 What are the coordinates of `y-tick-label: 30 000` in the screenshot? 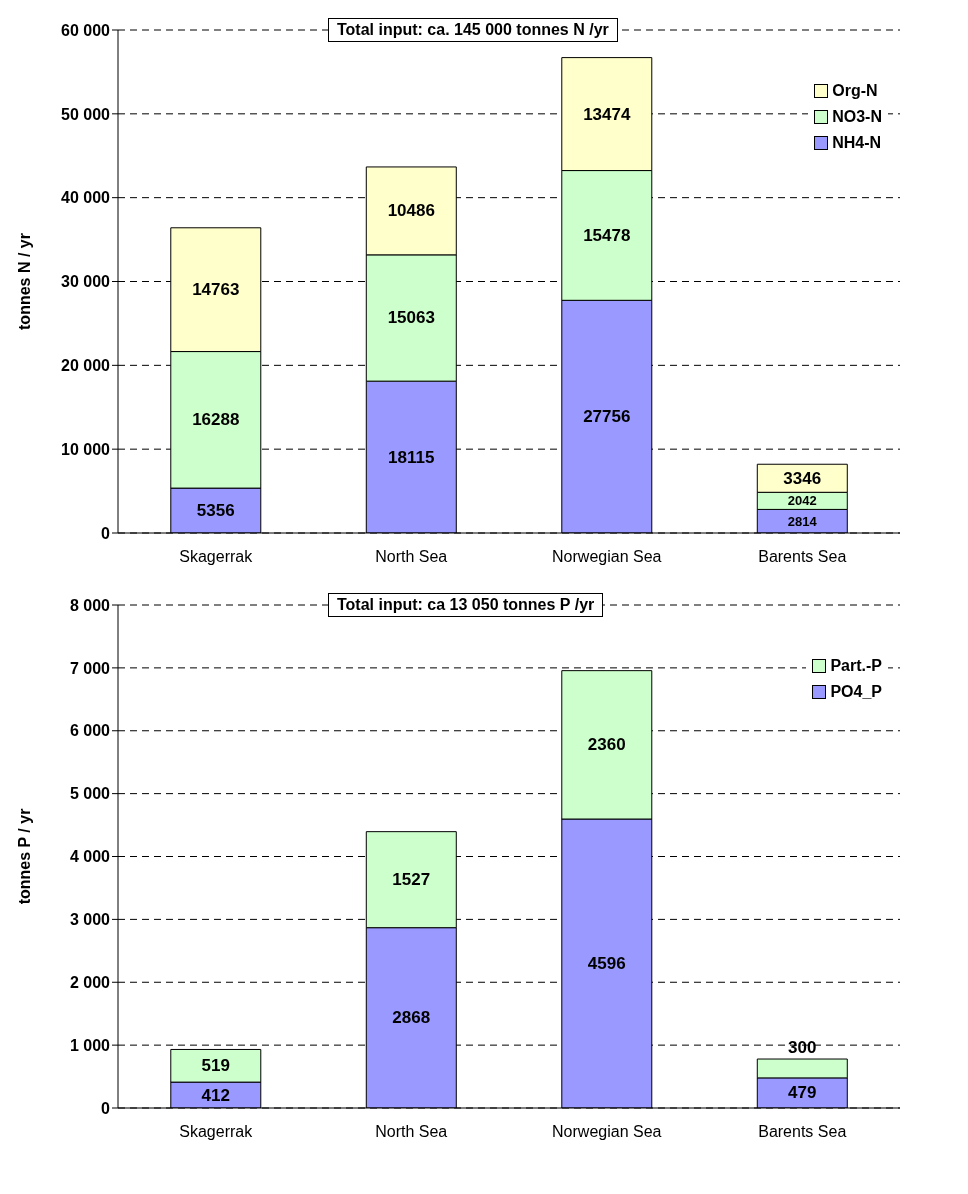 It's located at (86, 282).